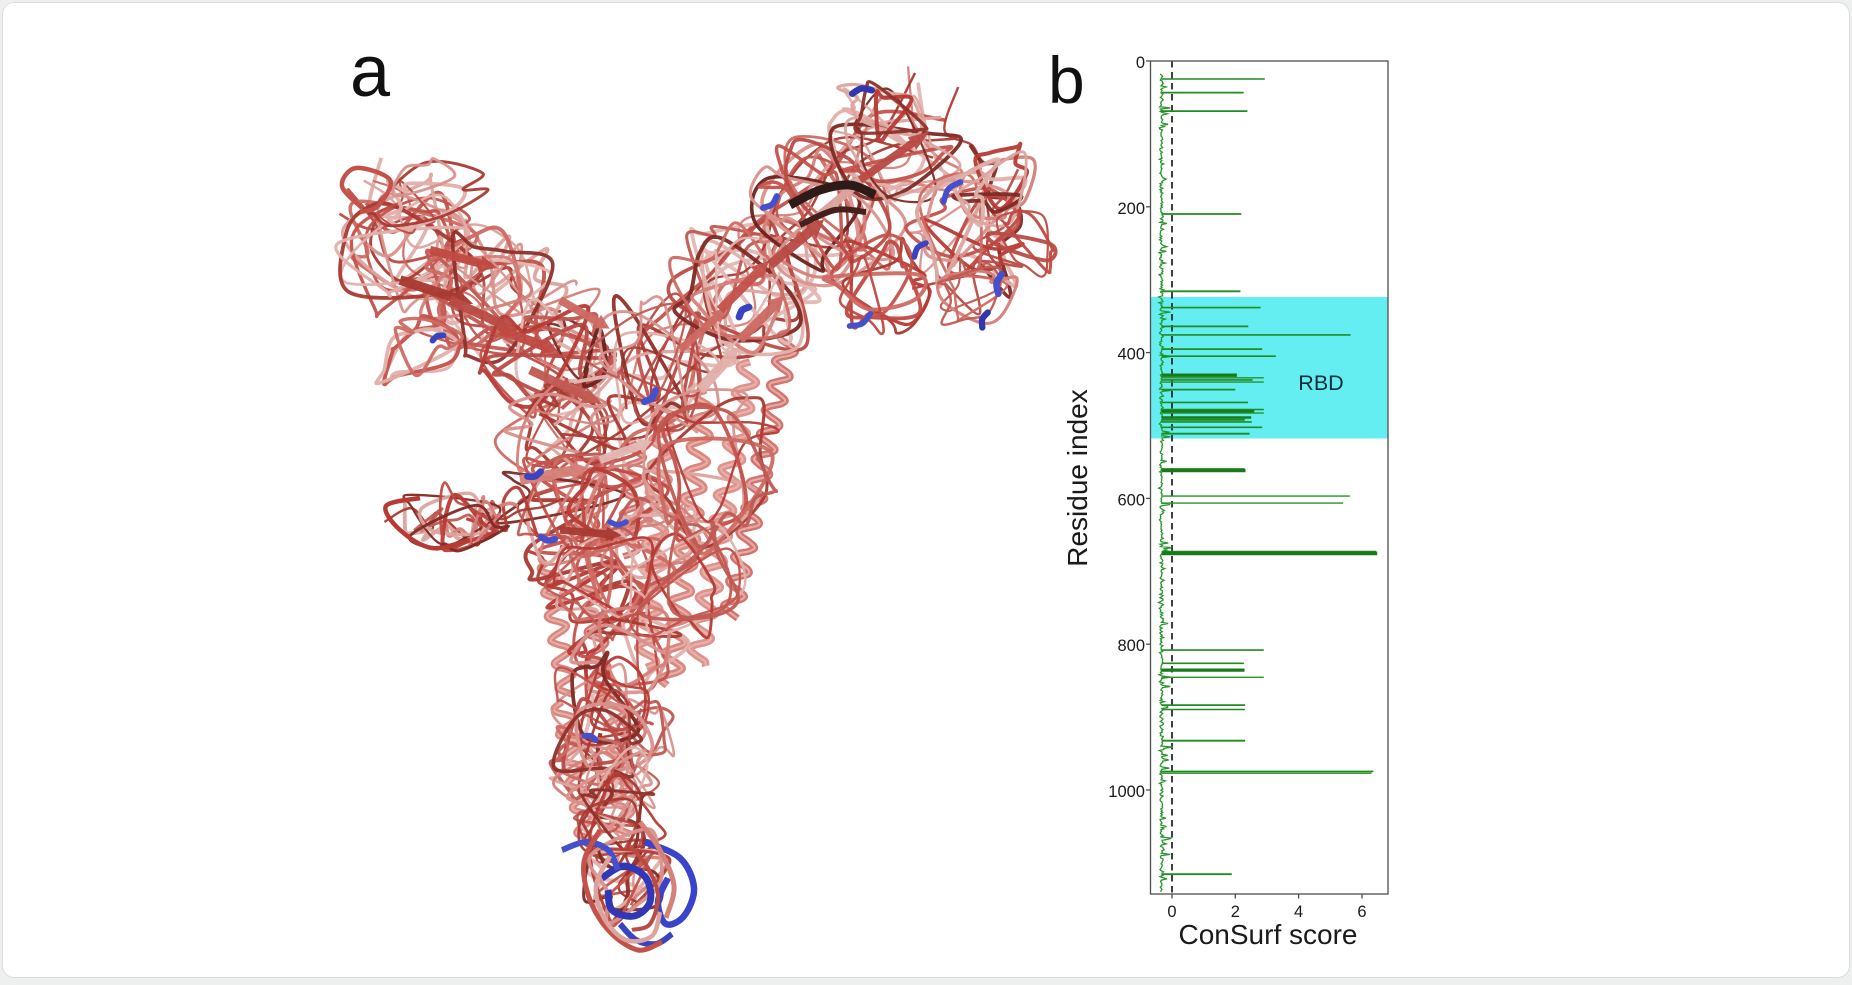 The width and height of the screenshot is (1852, 985). Describe the element at coordinates (1126, 792) in the screenshot. I see `svg-text: 1000` at that location.